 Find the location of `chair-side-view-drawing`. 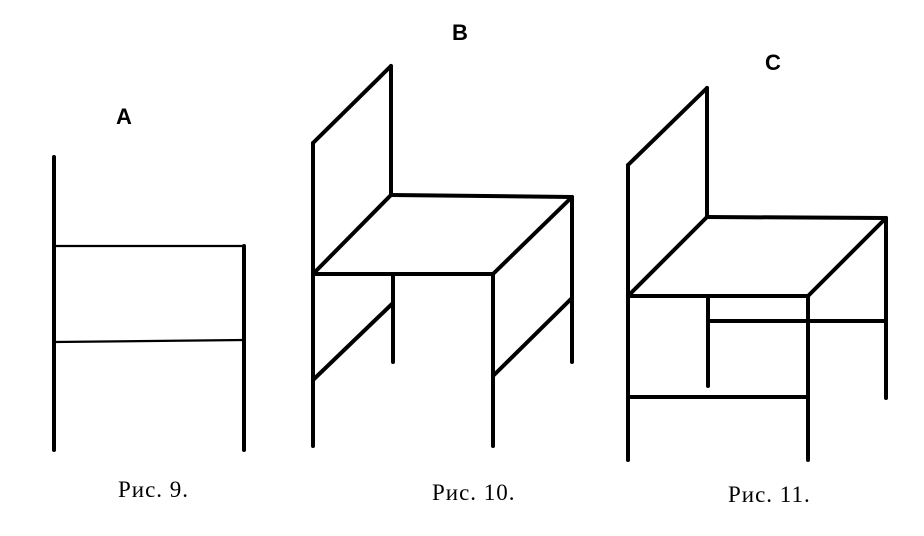

chair-side-view-drawing is located at coordinates (149, 303).